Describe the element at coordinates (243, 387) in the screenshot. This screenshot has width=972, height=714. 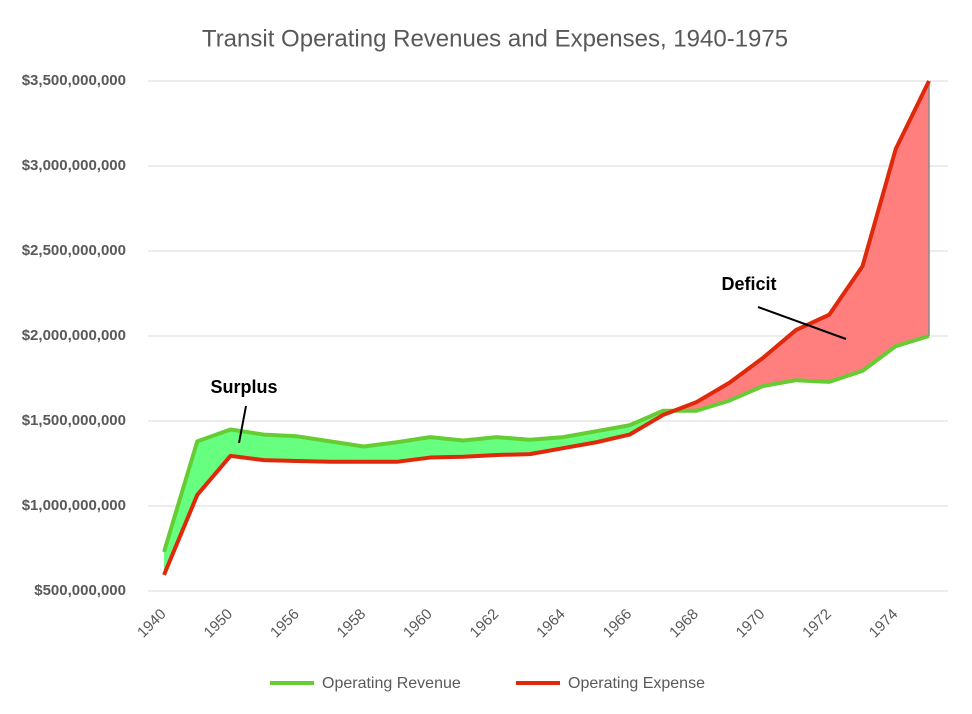
I see `annotation: Surplus` at that location.